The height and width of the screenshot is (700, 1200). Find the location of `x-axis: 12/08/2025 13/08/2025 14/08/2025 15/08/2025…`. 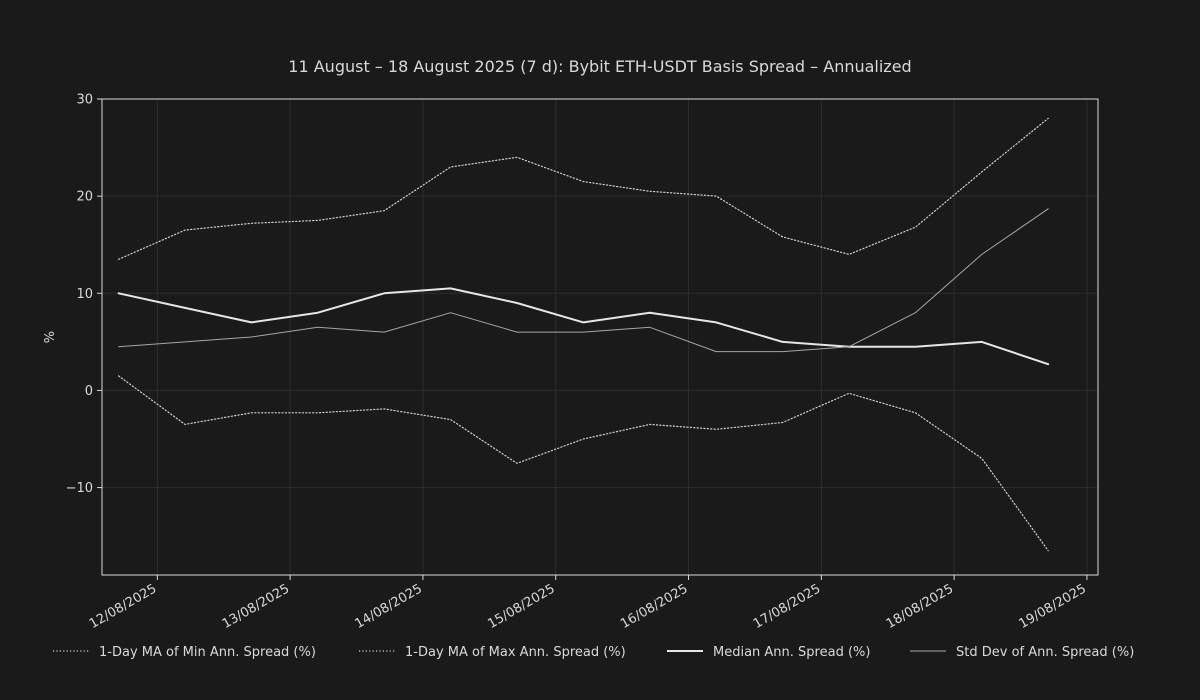

x-axis: 12/08/2025 13/08/2025 14/08/2025 15/08/2025… is located at coordinates (588, 603).